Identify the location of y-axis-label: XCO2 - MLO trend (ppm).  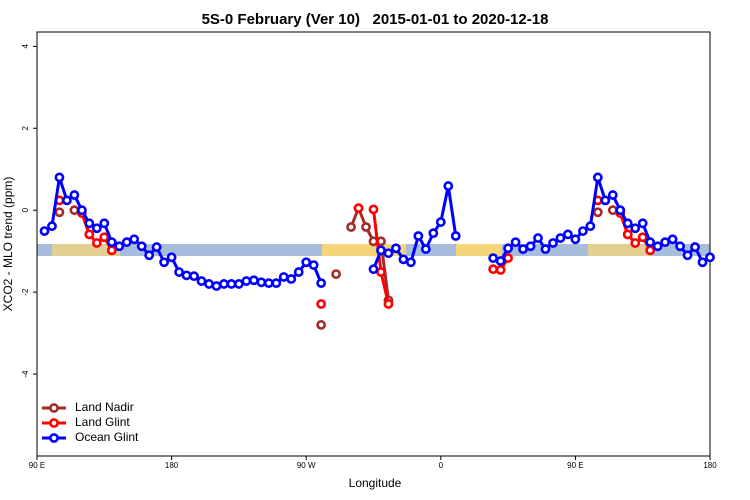
(8, 244).